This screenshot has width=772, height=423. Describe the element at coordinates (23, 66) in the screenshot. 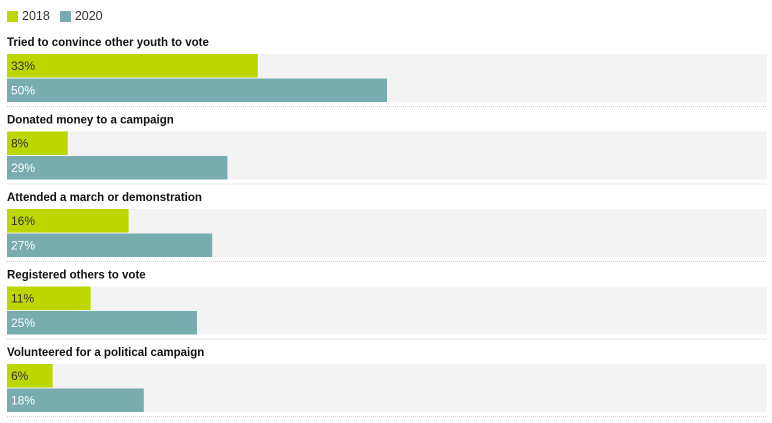

I see `data-label-2018: 33%` at that location.